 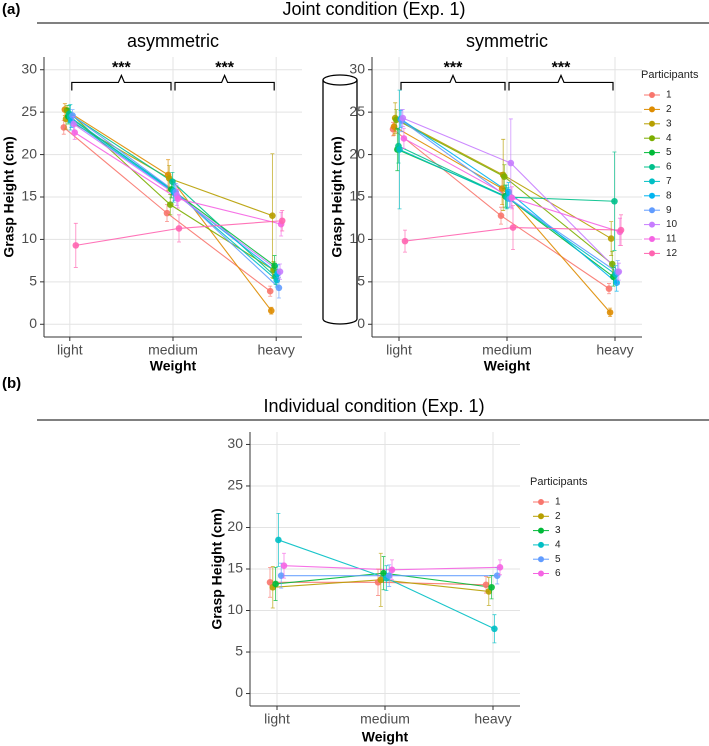 I want to click on cylinder-icon, so click(x=340, y=199).